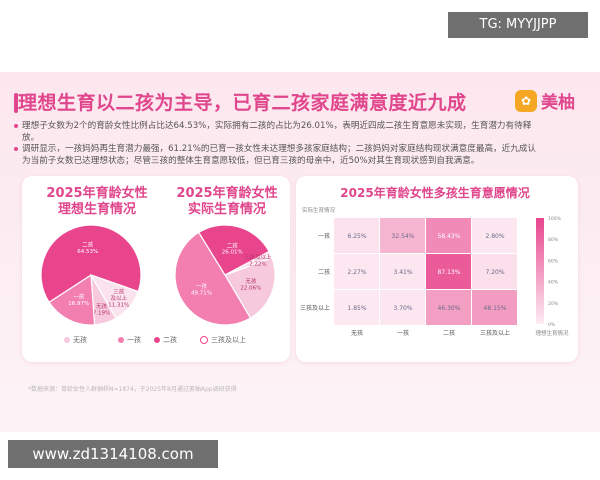 The height and width of the screenshot is (480, 600). I want to click on heatmap-cell-label: 48.15%, so click(495, 308).